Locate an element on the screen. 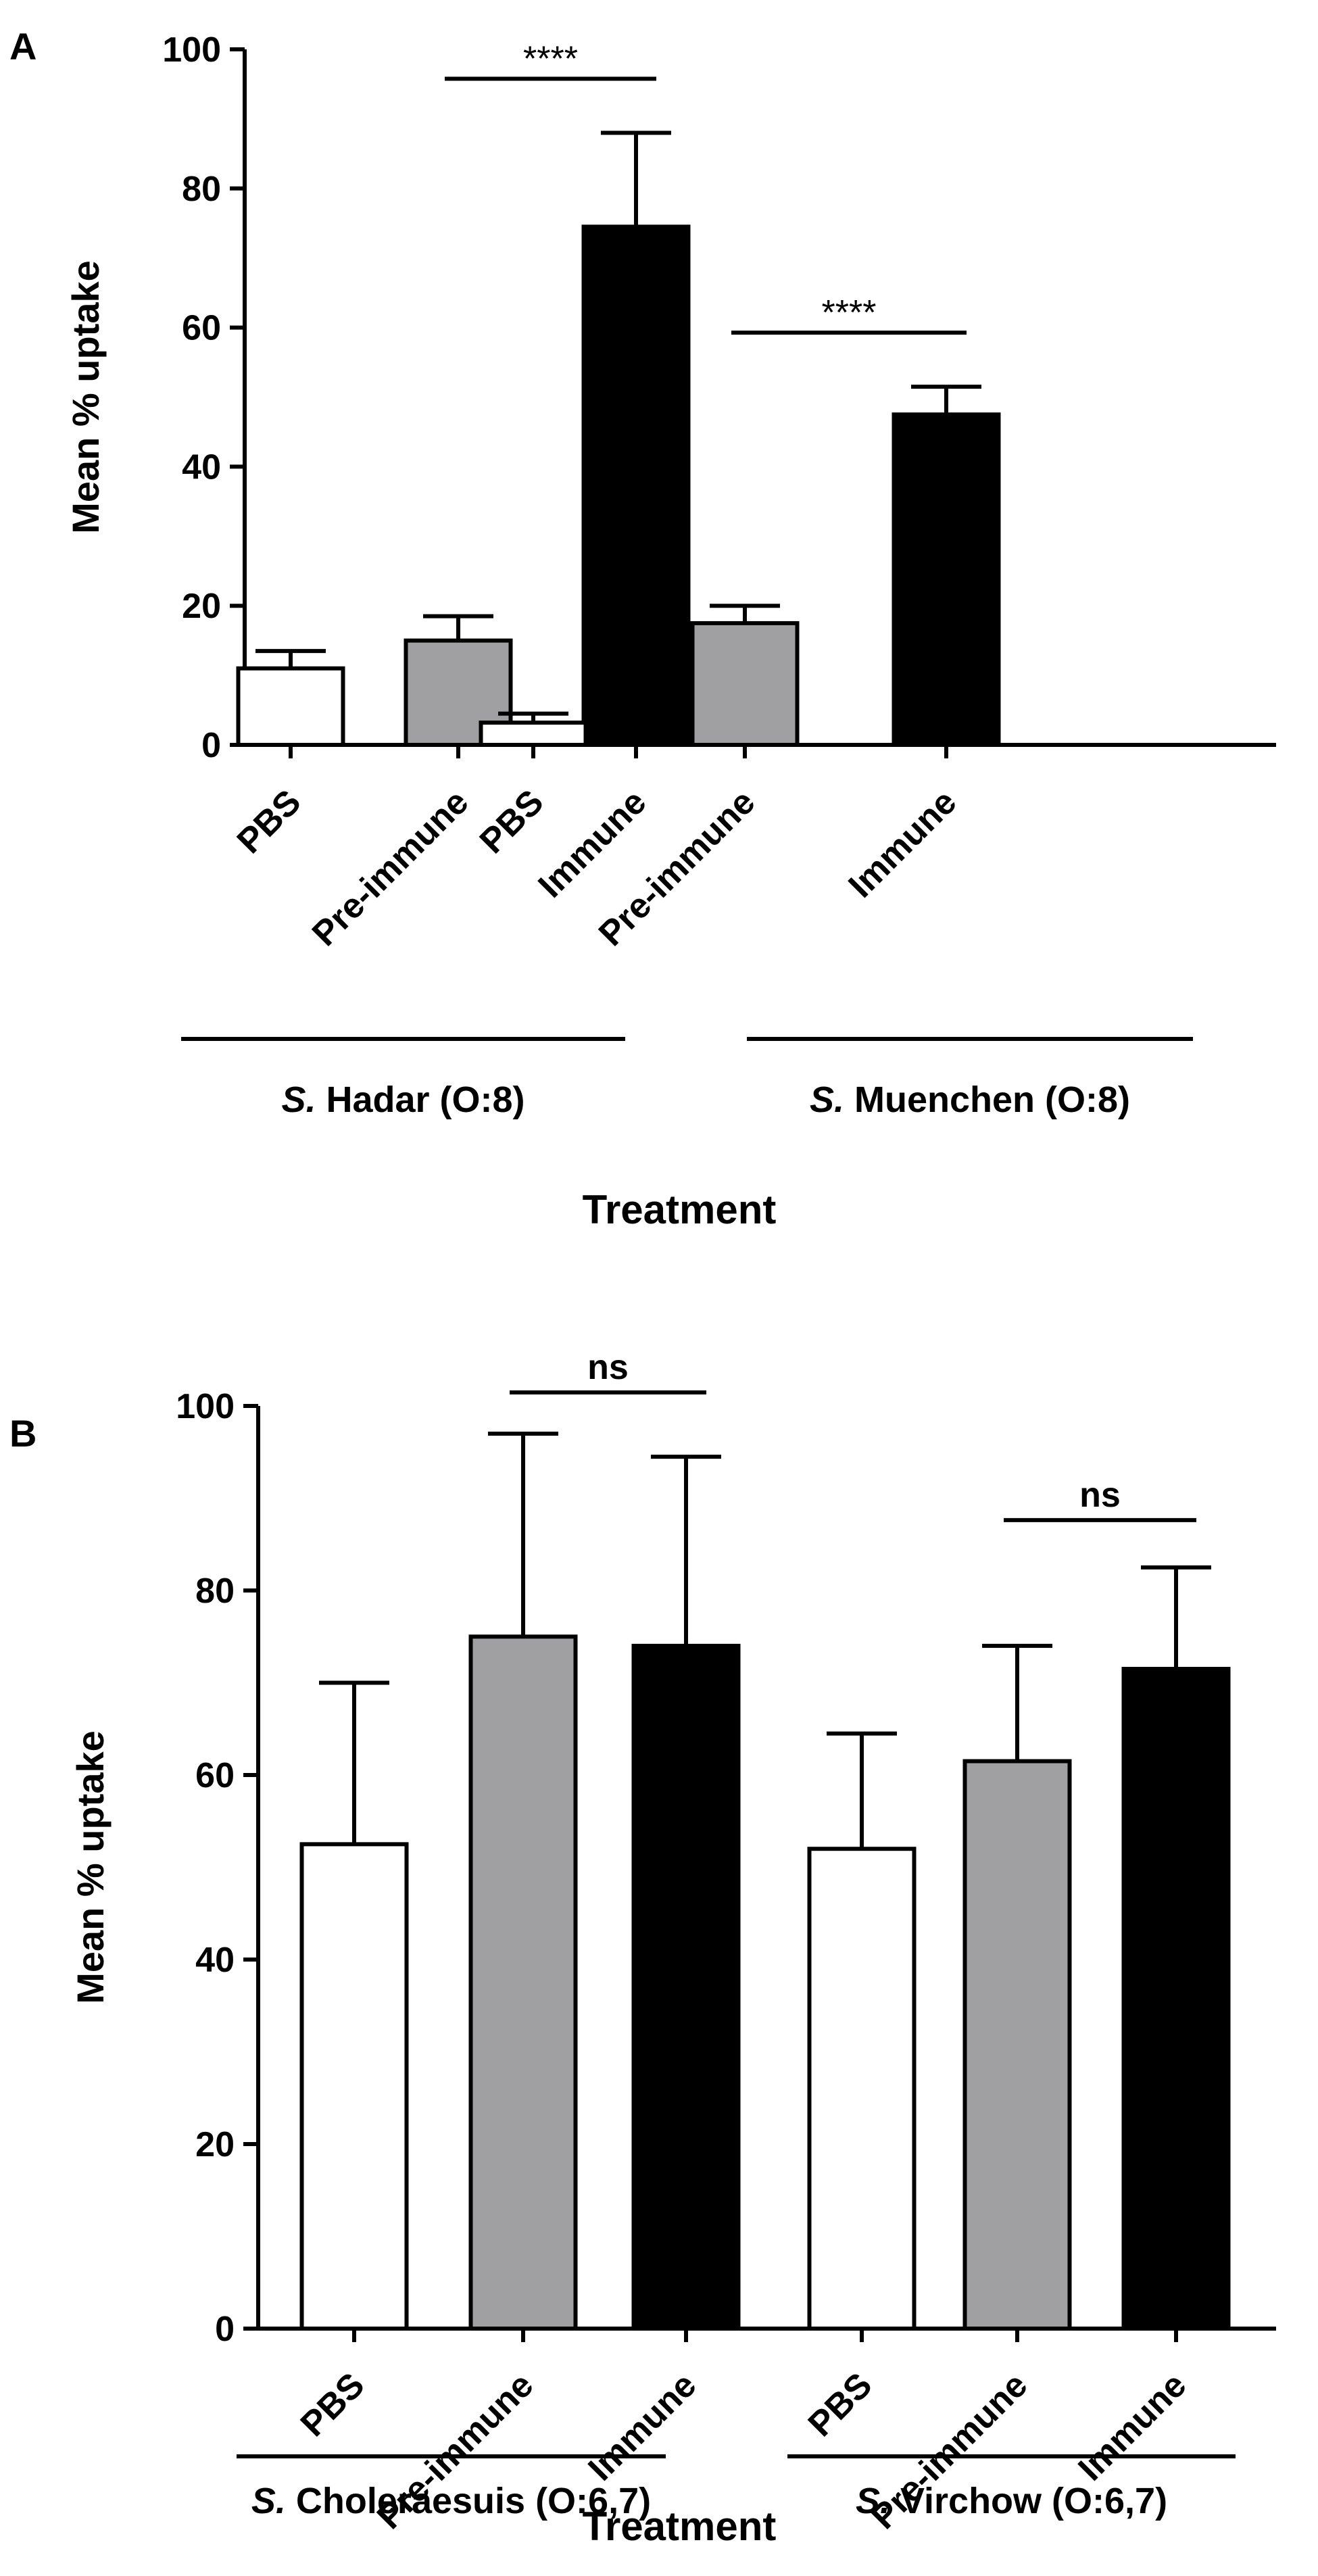  panel-letter: B is located at coordinates (22, 1434).